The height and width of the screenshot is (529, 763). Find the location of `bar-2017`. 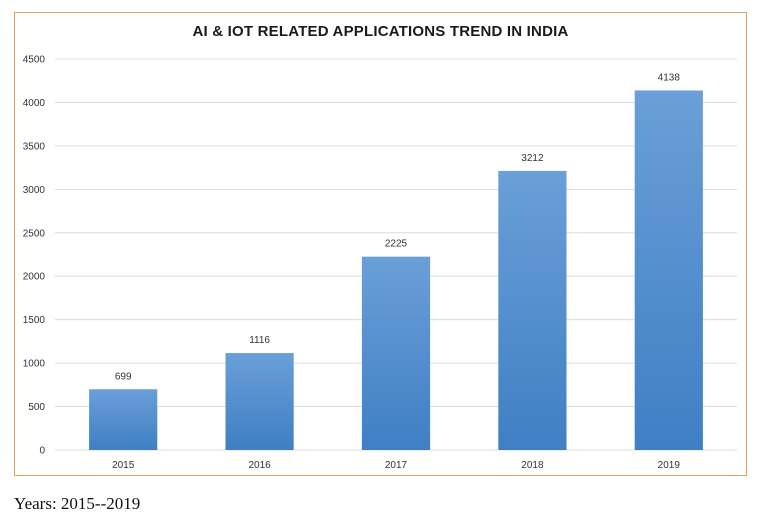

bar-2017 is located at coordinates (396, 353).